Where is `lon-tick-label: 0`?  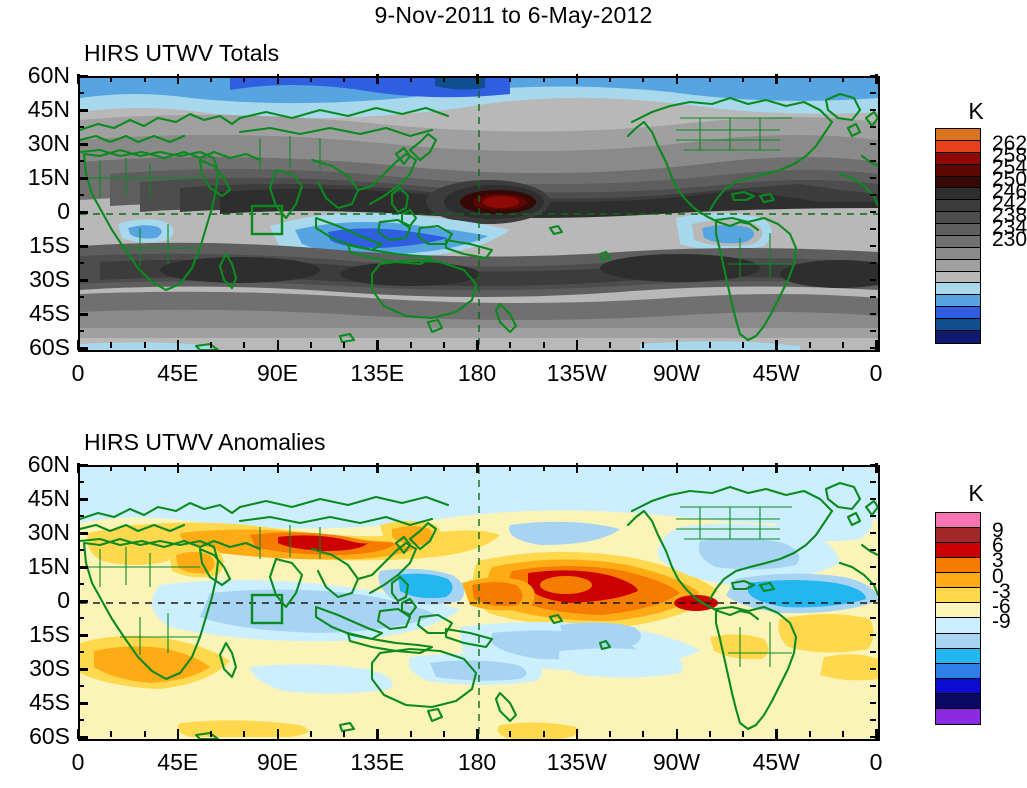 lon-tick-label: 0 is located at coordinates (876, 762).